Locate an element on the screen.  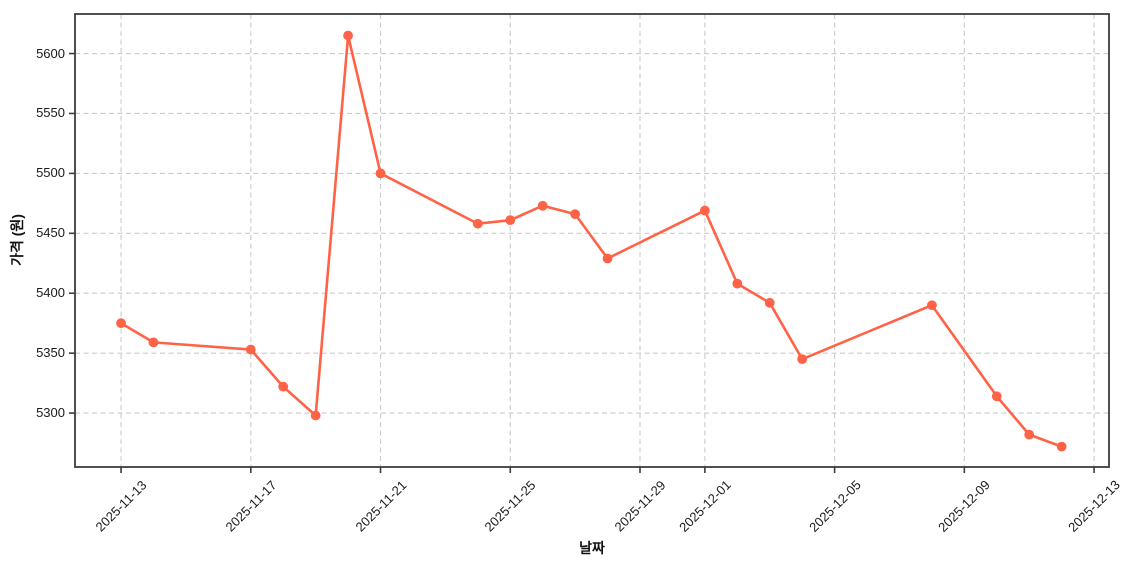
y-tick-label: 5350 is located at coordinates (50, 353).